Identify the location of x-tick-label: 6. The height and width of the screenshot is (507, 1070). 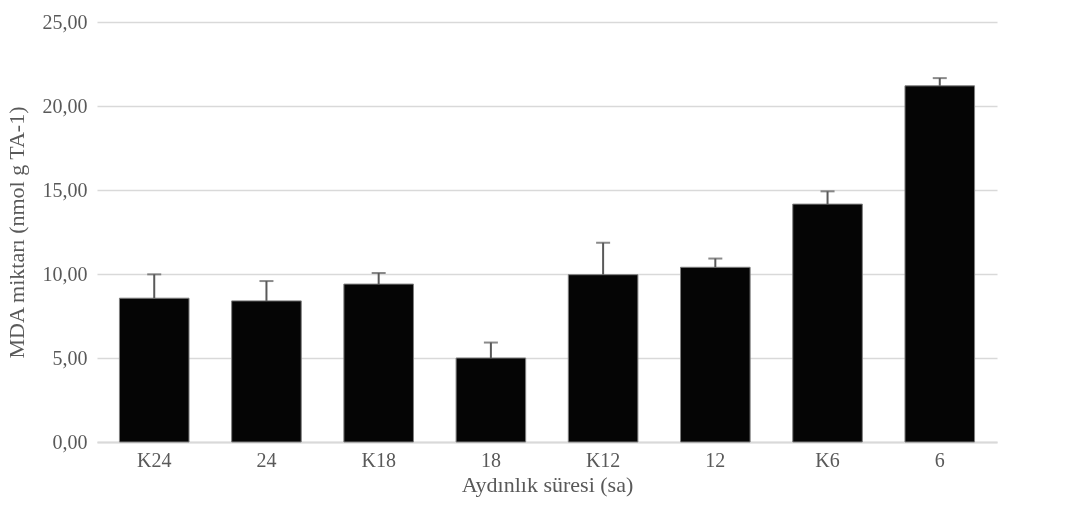
(939, 459).